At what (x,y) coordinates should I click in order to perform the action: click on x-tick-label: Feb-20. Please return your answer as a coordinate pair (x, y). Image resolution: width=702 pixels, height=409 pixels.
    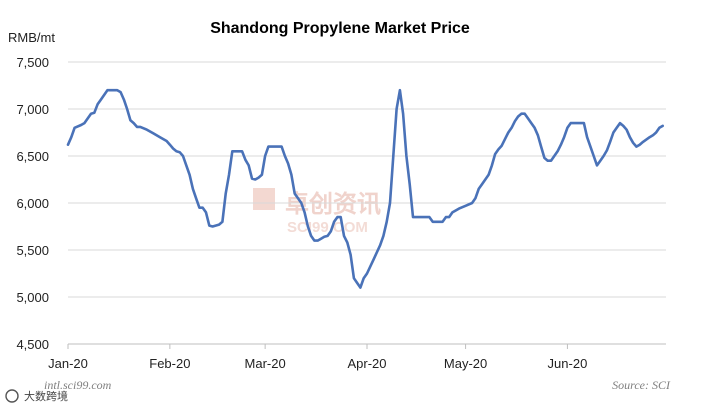
    Looking at the image, I should click on (169, 363).